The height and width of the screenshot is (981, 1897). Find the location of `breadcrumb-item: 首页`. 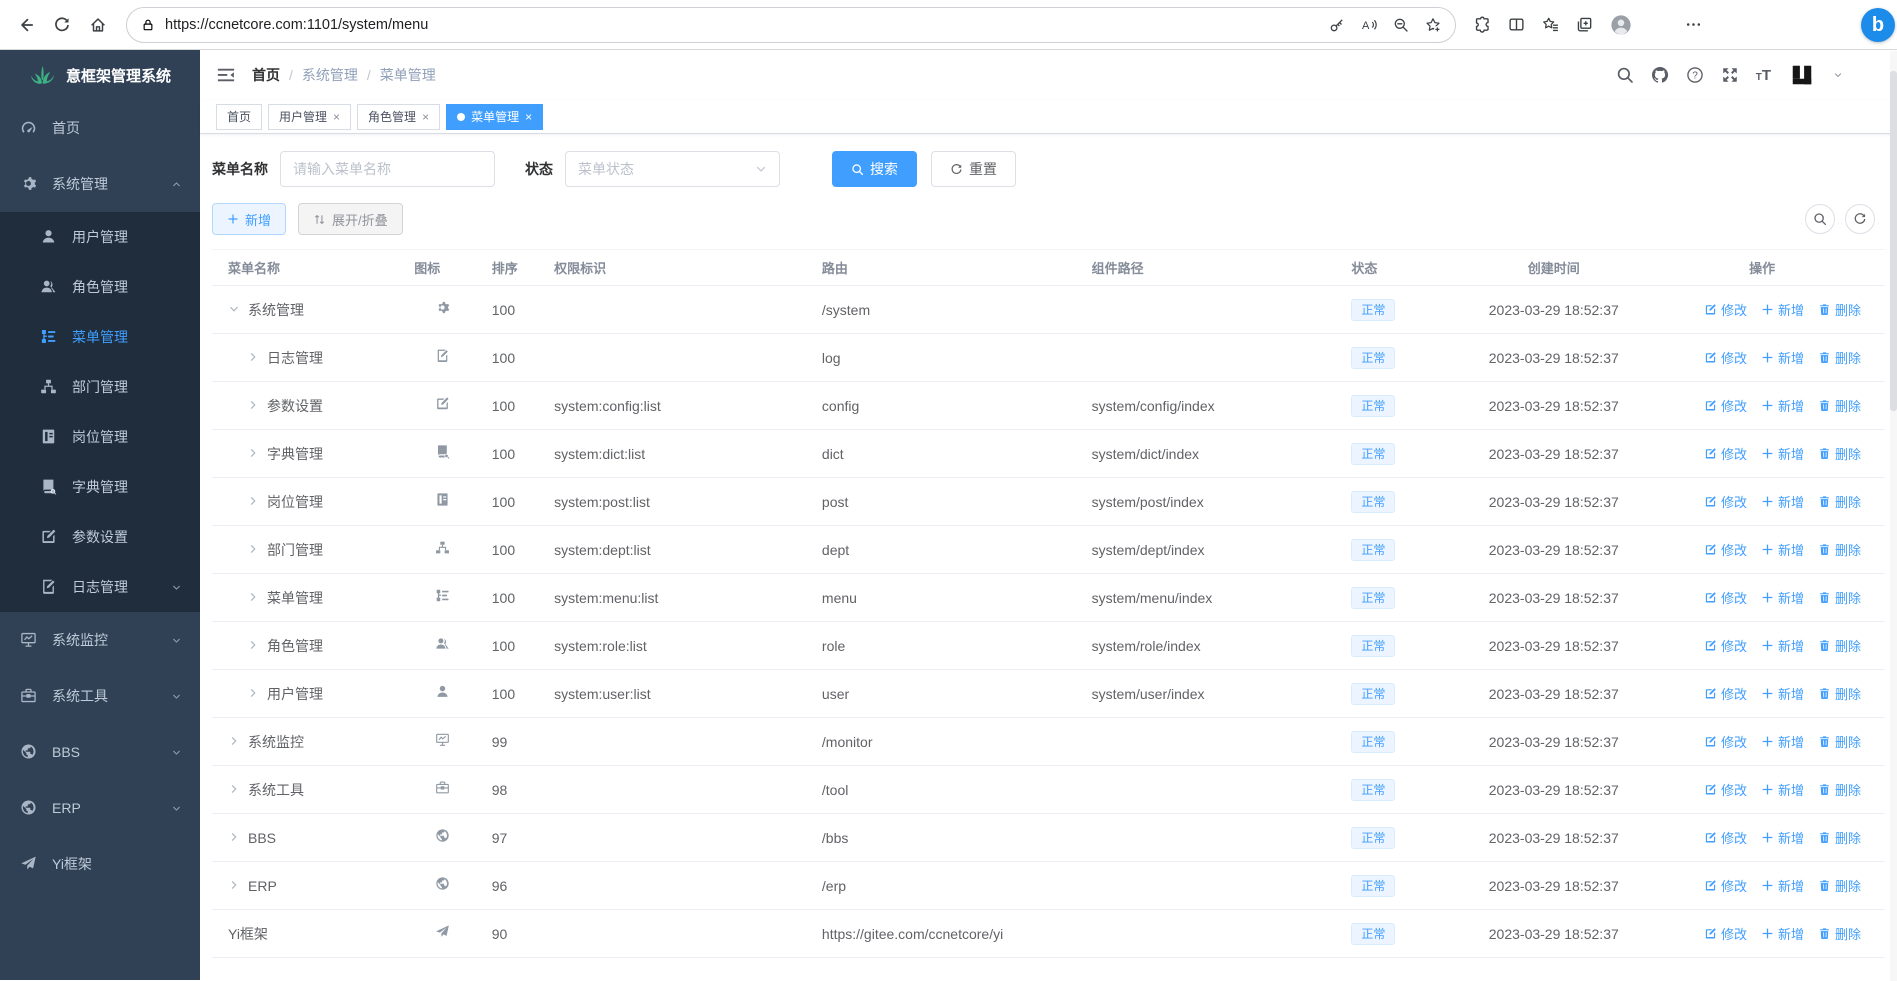

breadcrumb-item: 首页 is located at coordinates (266, 75).